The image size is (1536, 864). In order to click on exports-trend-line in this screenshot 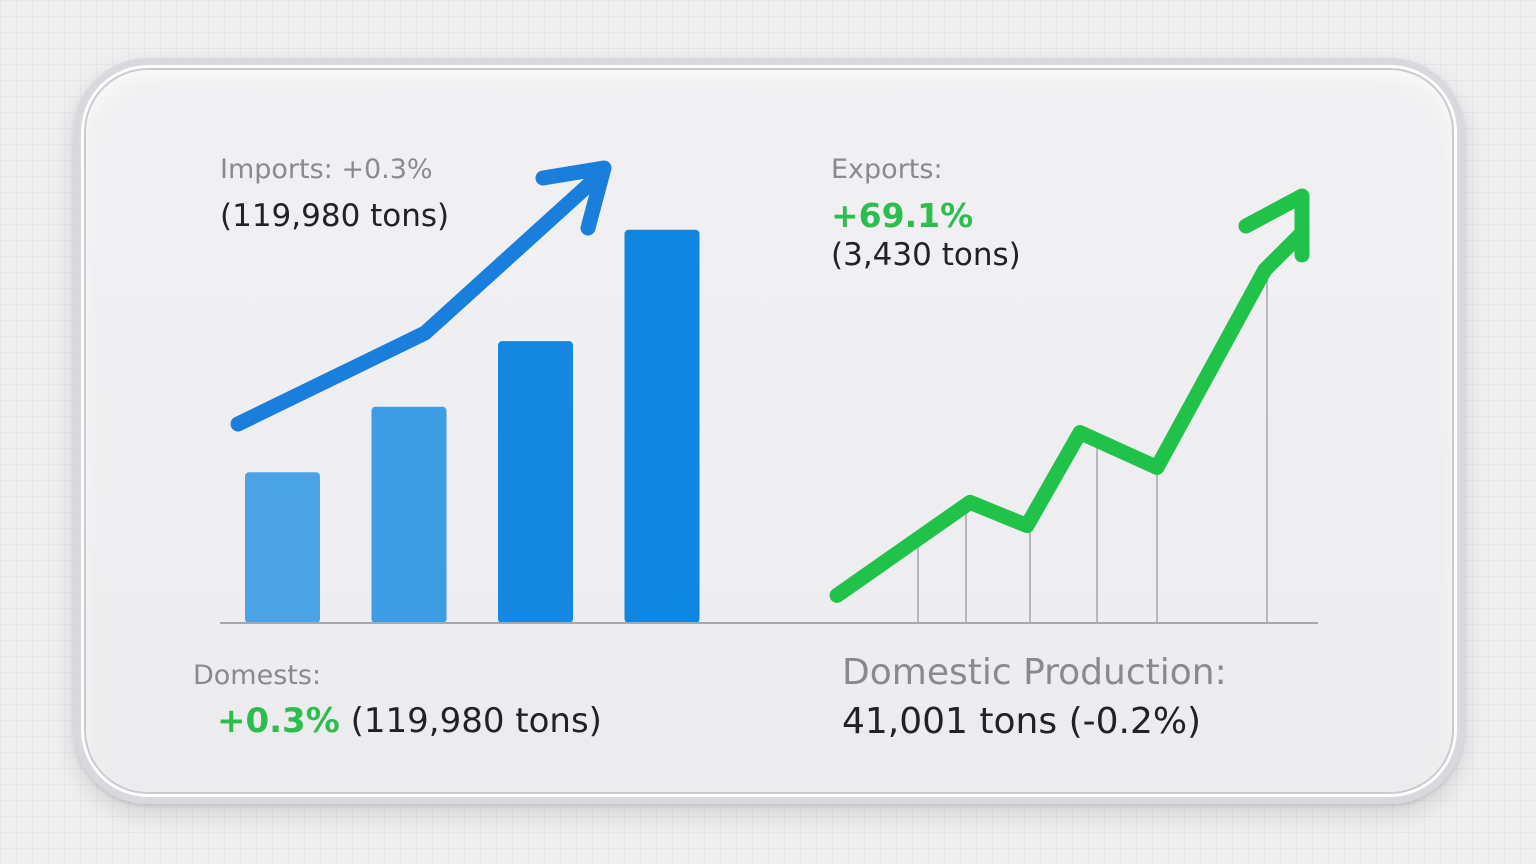, I will do `click(1068, 415)`.